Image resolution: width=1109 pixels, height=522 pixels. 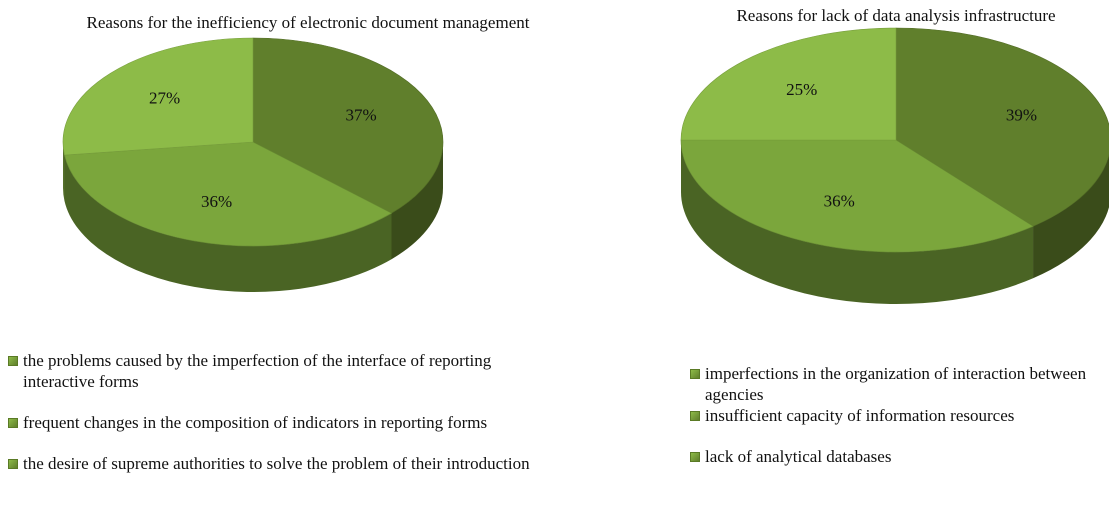 I want to click on data-label: 39%, so click(x=1021, y=114).